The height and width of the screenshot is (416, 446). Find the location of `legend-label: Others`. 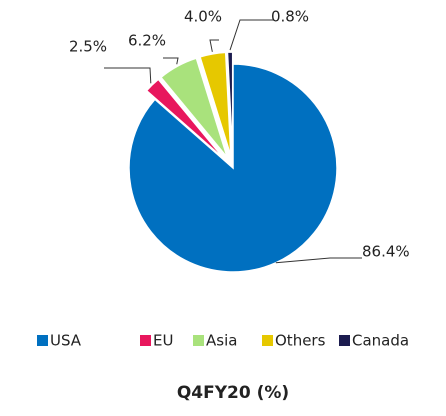

legend-label: Others is located at coordinates (300, 341).